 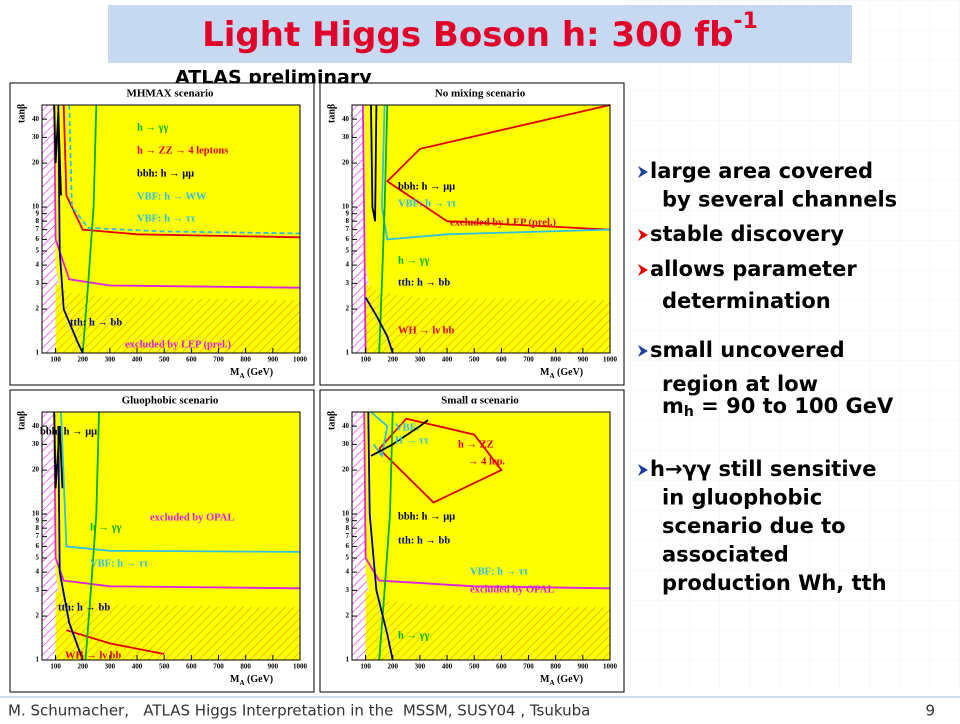 What do you see at coordinates (747, 234) in the screenshot?
I see `bullet-text: stable discovery` at bounding box center [747, 234].